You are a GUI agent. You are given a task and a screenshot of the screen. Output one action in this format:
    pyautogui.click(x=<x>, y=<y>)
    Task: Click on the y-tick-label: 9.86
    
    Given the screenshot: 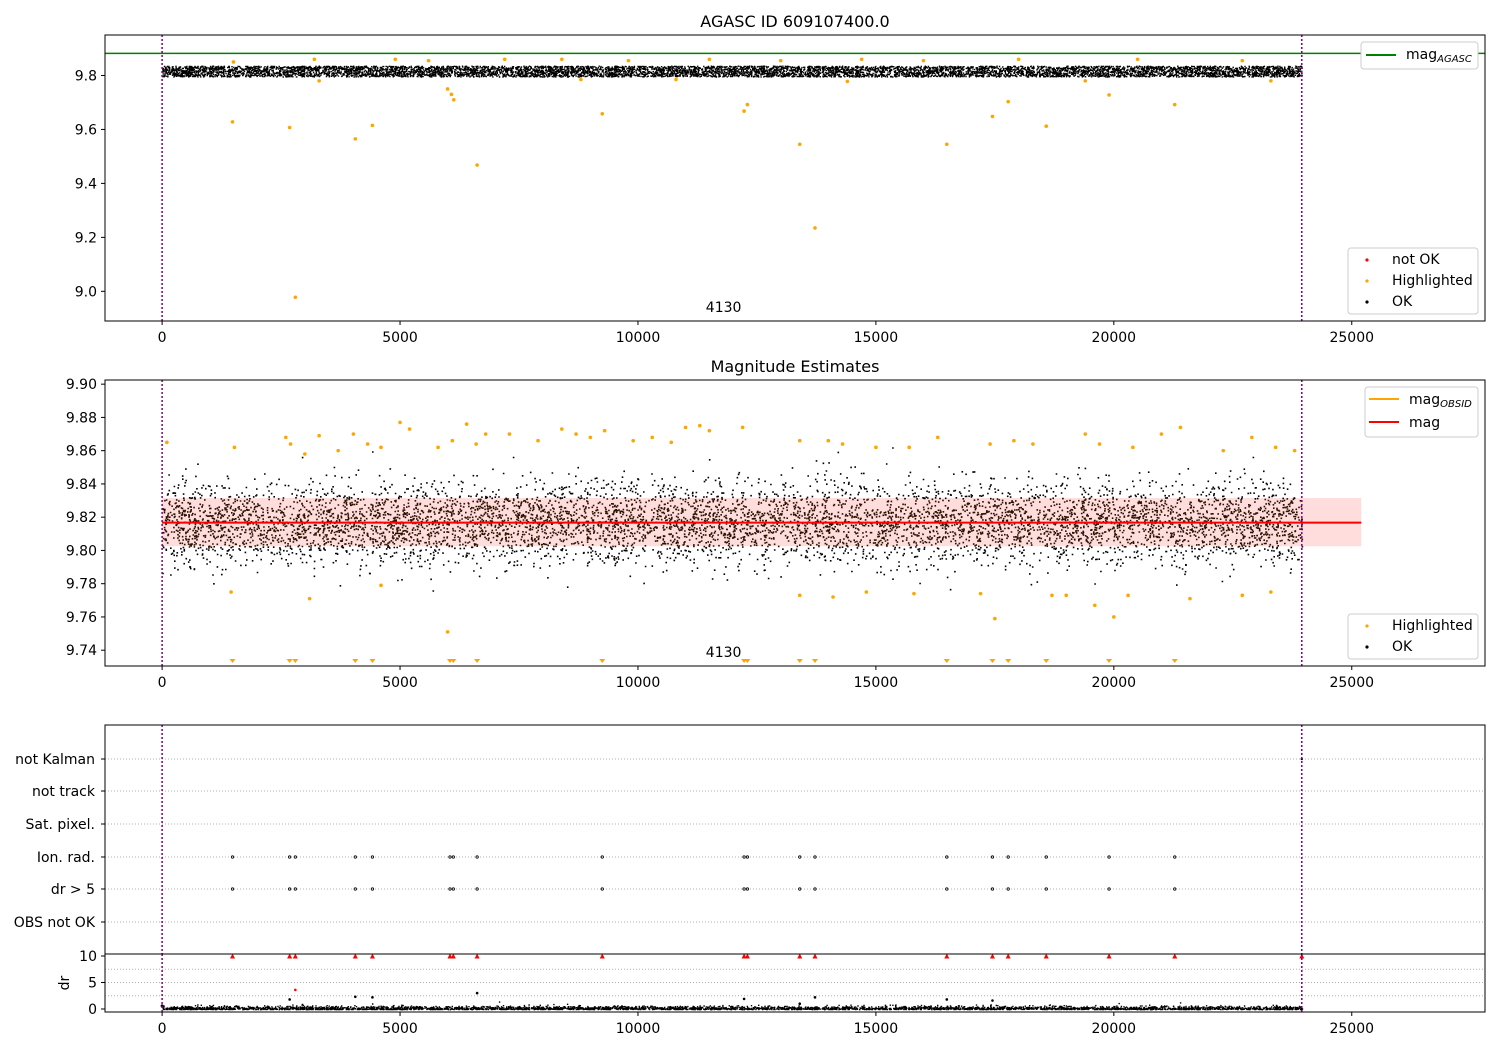 What is the action you would take?
    pyautogui.click(x=81, y=452)
    